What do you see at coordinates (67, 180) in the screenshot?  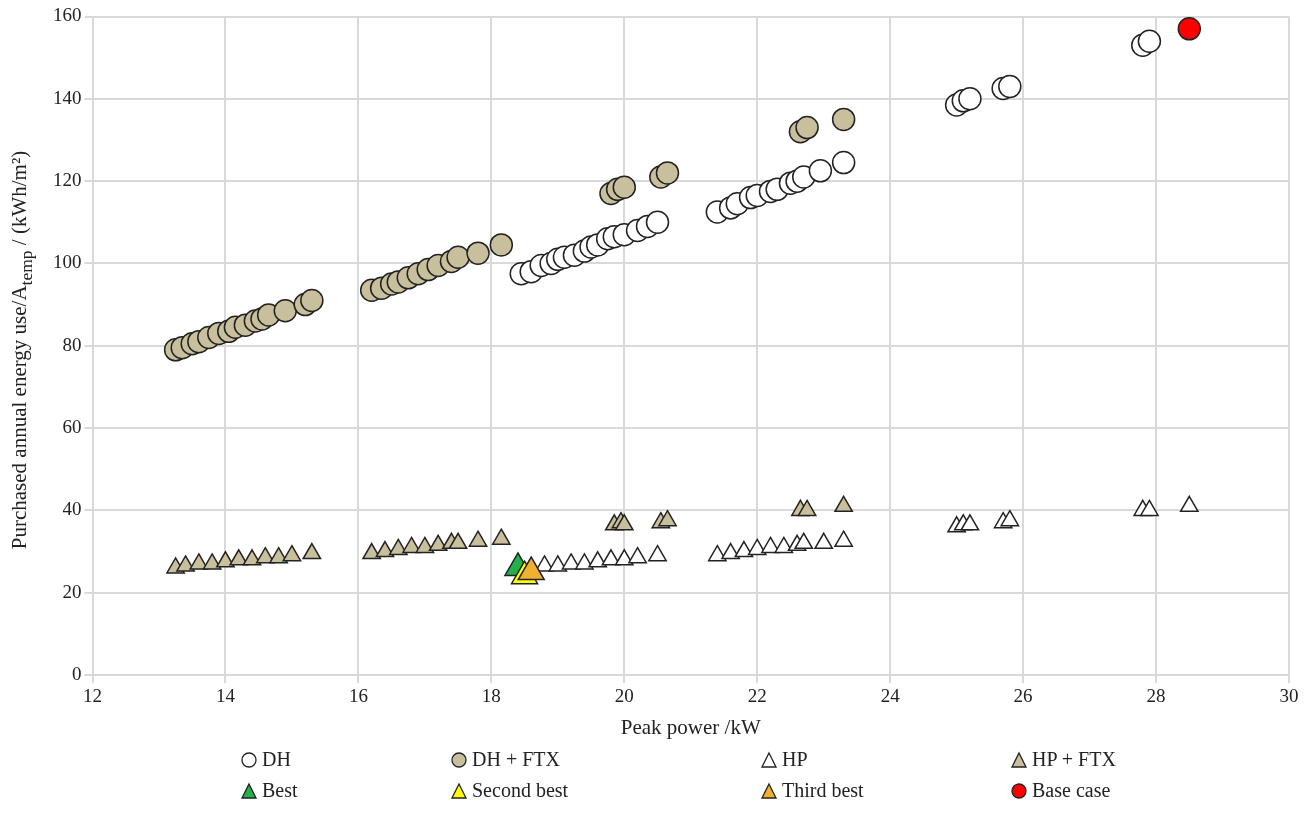 I see `y-tick-label: 120` at bounding box center [67, 180].